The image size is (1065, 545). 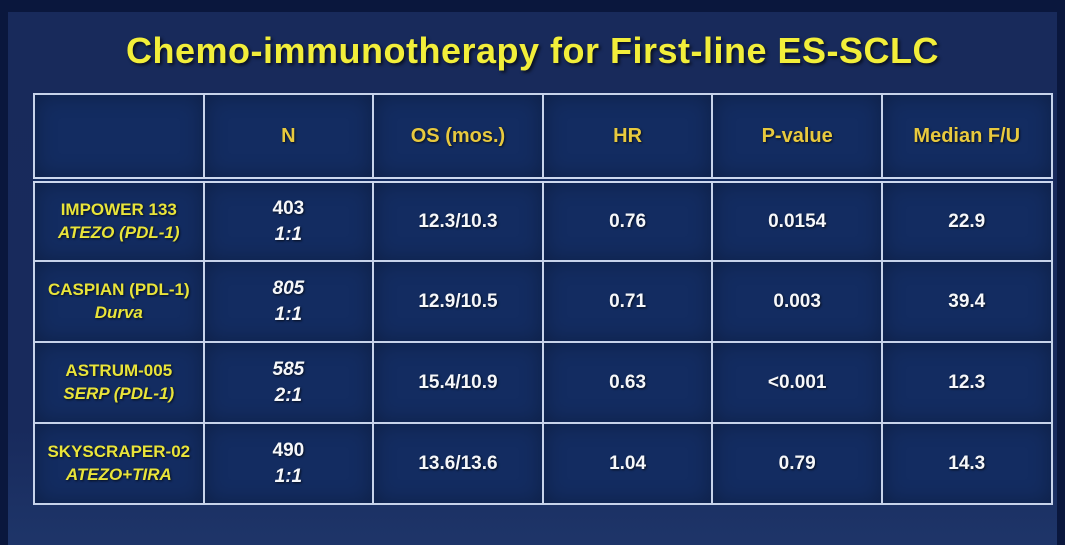 I want to click on header-n: N, so click(x=288, y=138).